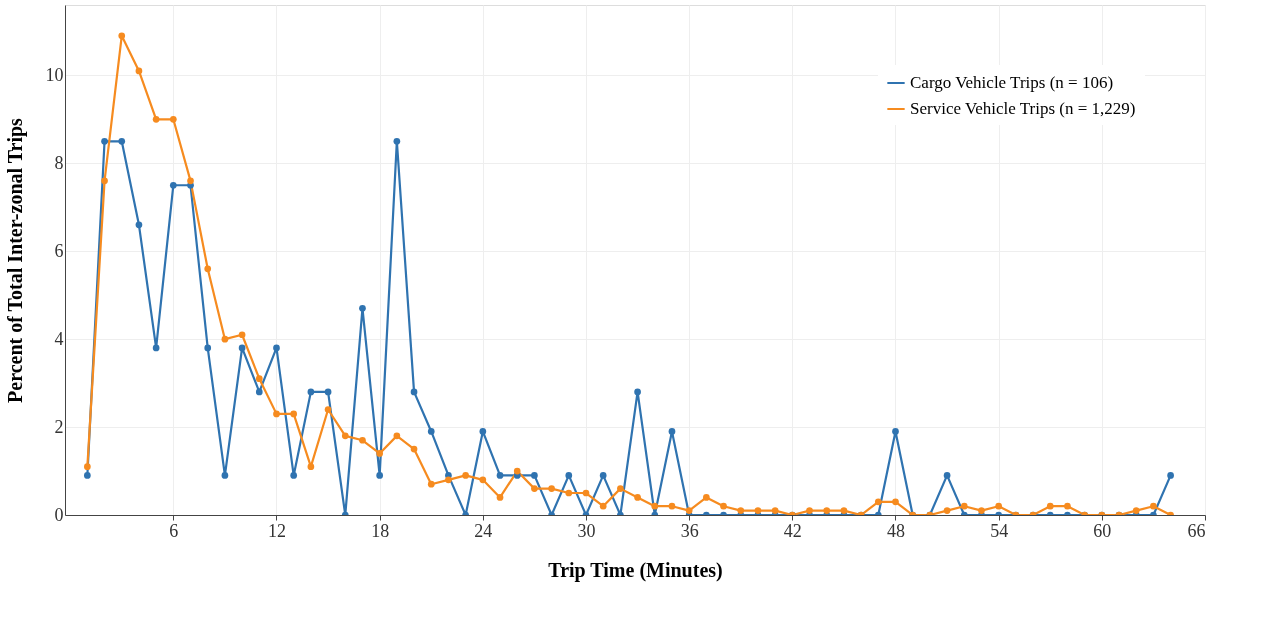 The height and width of the screenshot is (633, 1267). I want to click on x-tick-label: 54, so click(999, 530).